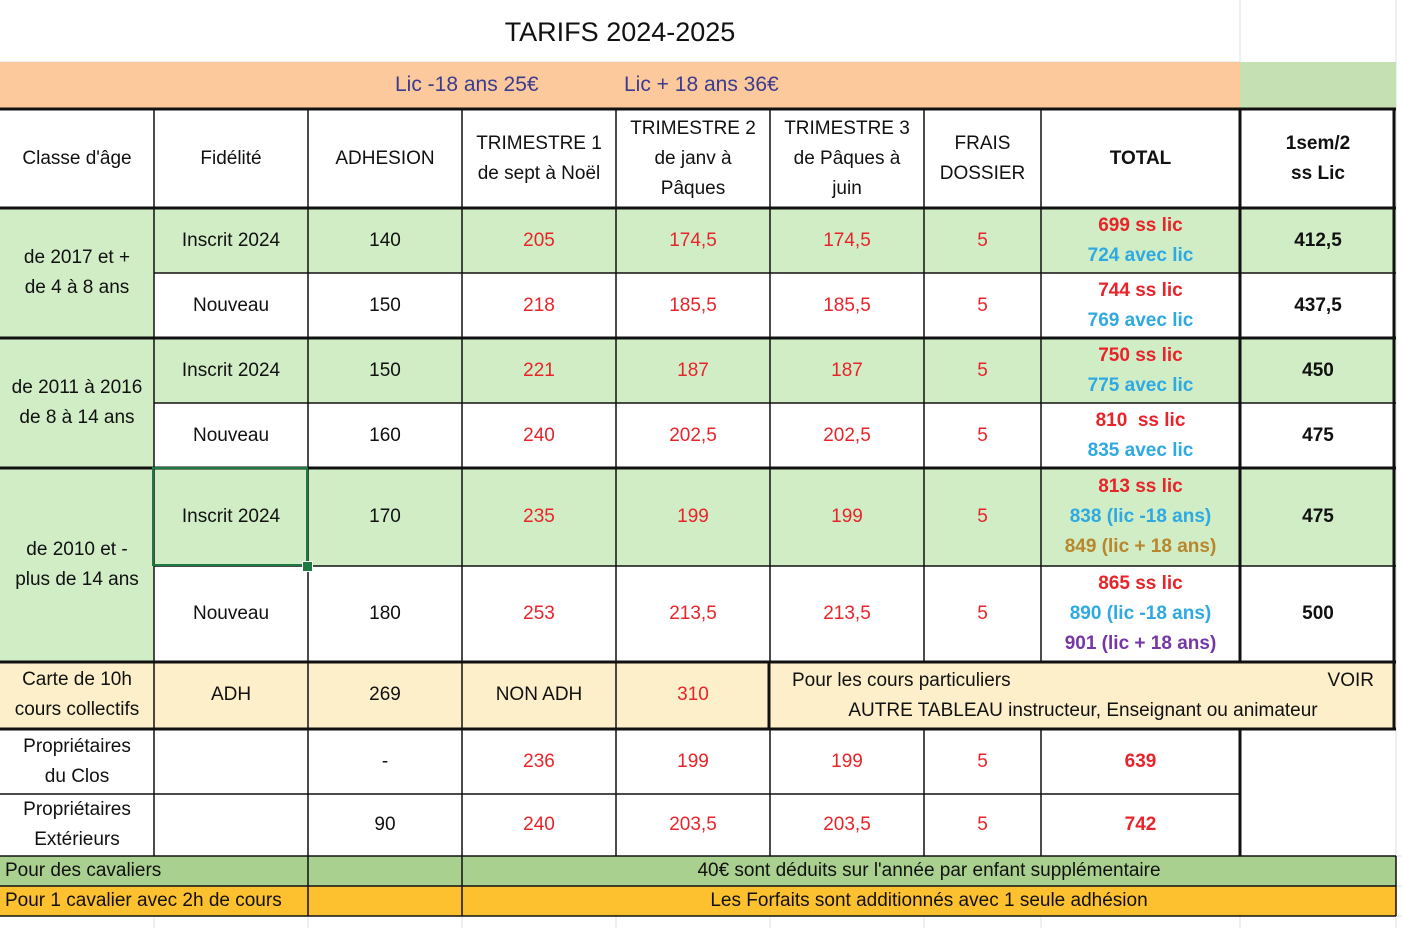  What do you see at coordinates (1318, 370) in the screenshot?
I see `cell-semestre: 450` at bounding box center [1318, 370].